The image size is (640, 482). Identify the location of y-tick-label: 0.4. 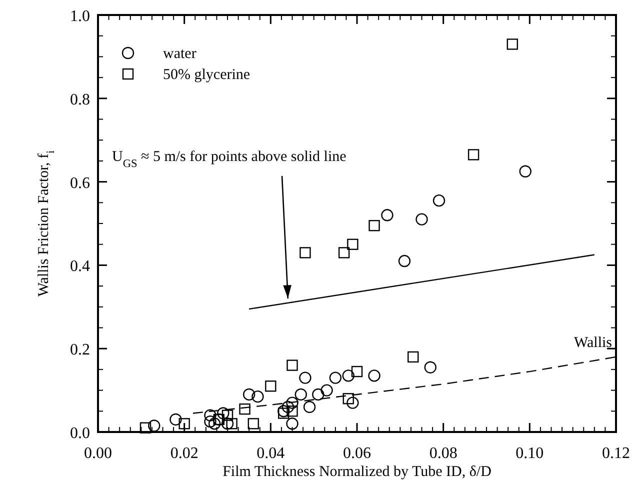
(80, 267).